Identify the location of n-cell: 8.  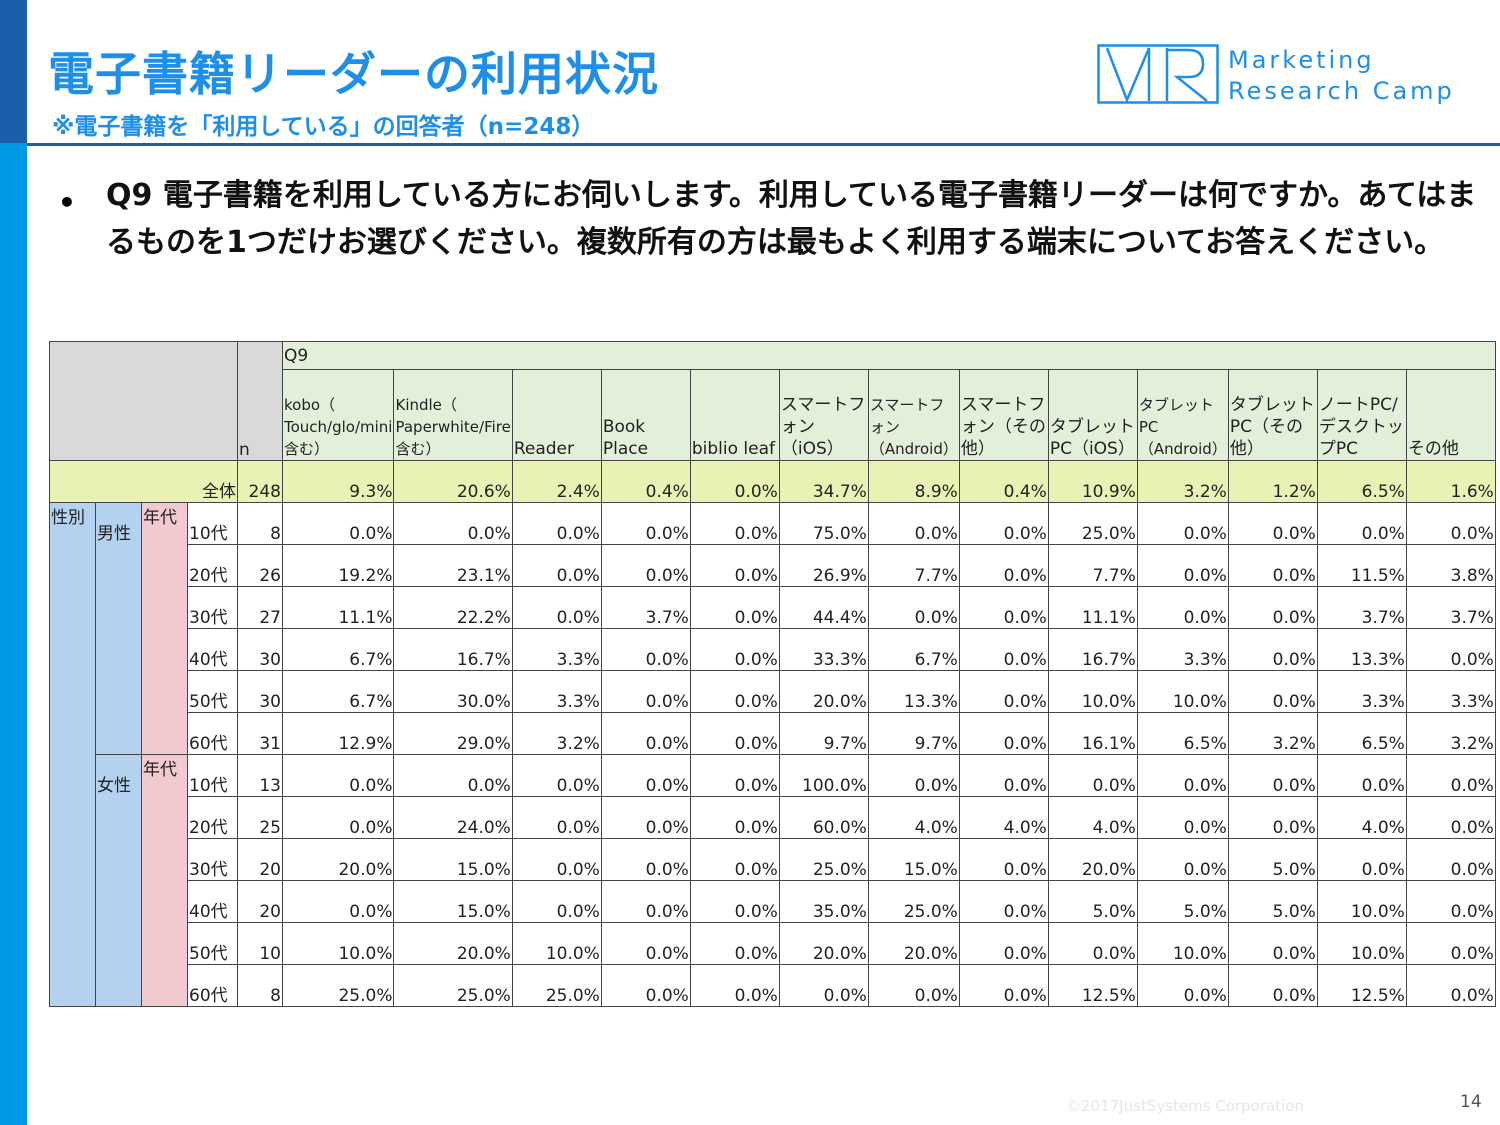
(260, 523).